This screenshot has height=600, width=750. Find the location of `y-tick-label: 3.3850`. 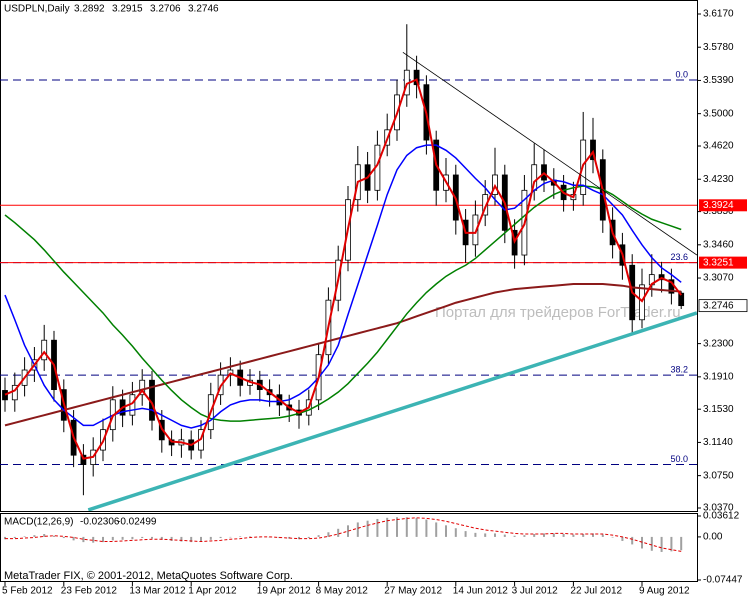

y-tick-label: 3.3850 is located at coordinates (718, 211).